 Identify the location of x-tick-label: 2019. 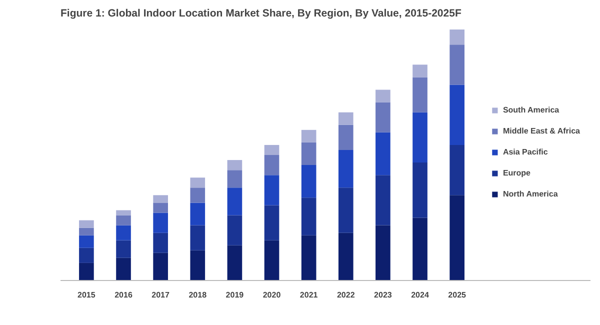
(235, 295).